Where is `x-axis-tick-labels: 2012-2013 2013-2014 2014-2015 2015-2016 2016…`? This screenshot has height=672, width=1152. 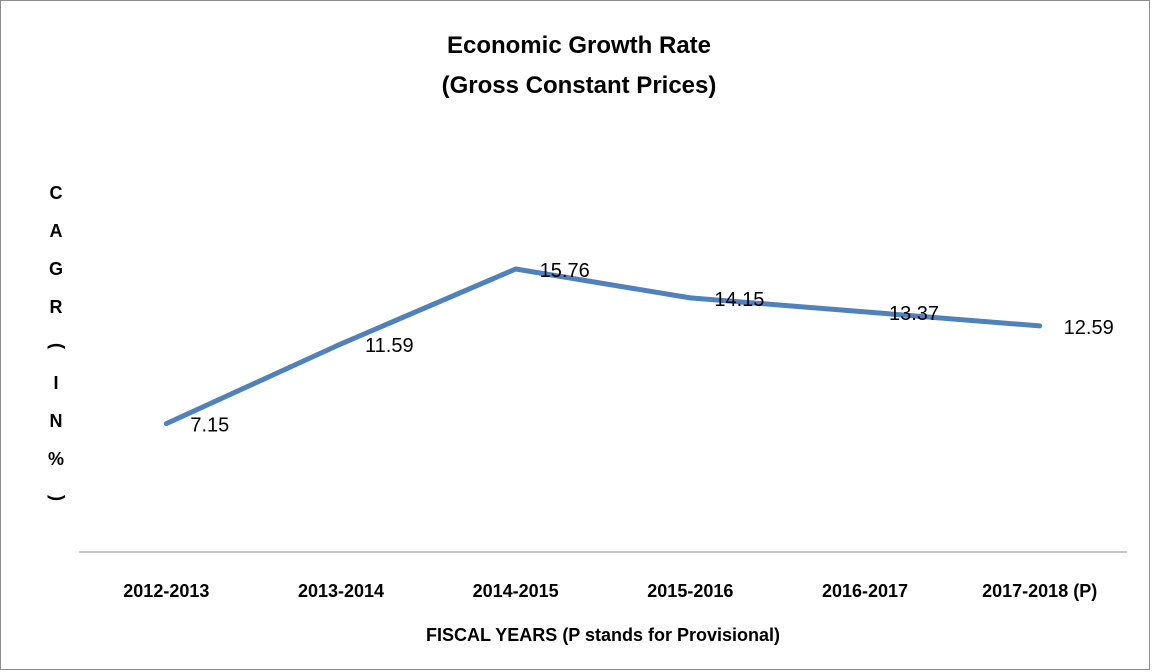
x-axis-tick-labels: 2012-2013 2013-2014 2014-2015 2015-2016 2016… is located at coordinates (610, 591).